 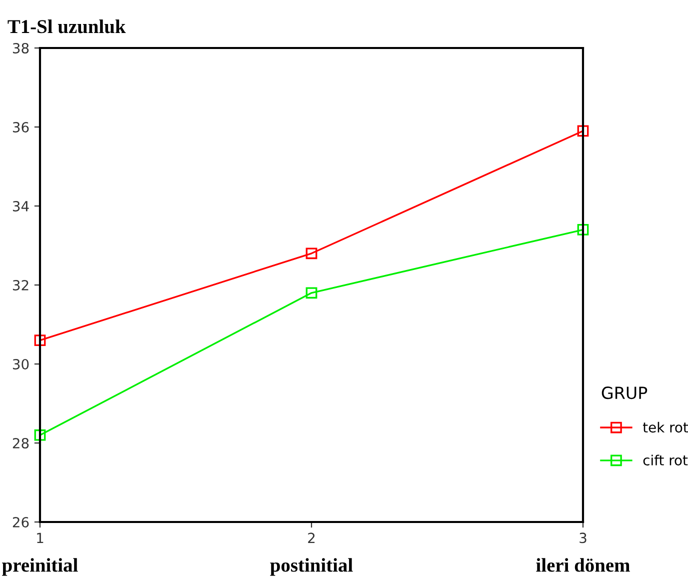 I want to click on legend-title: GRUP, so click(x=625, y=393).